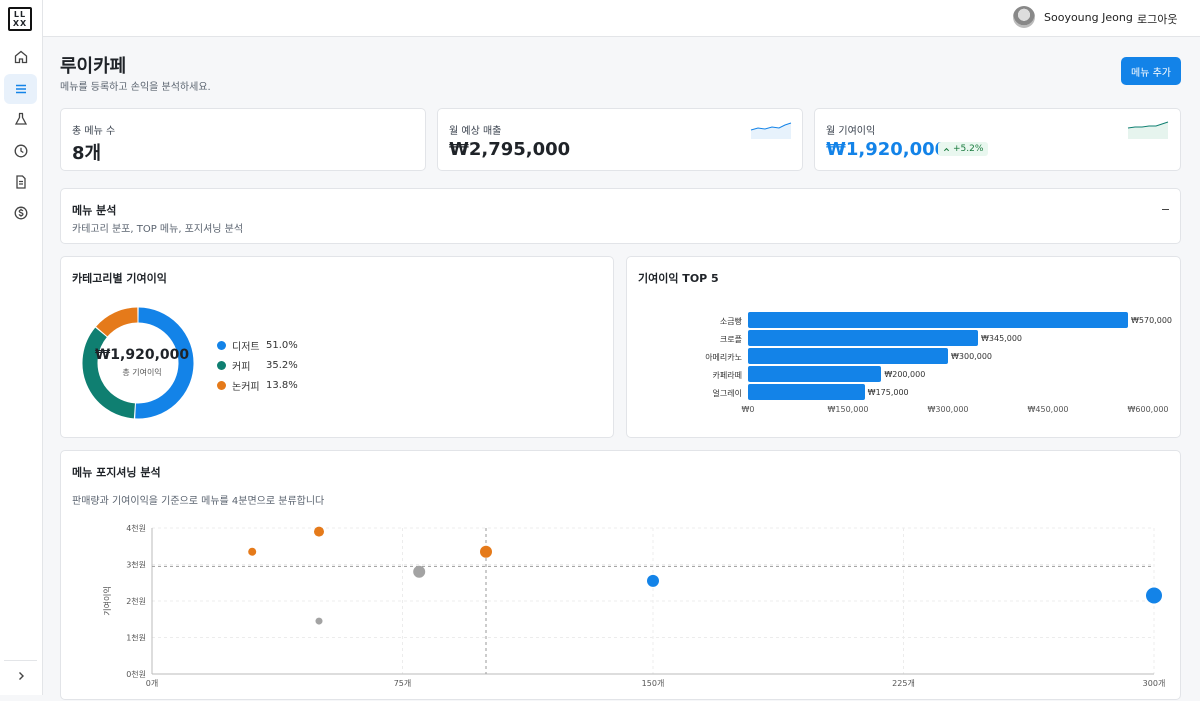 This screenshot has height=701, width=1200. I want to click on legend-item-coffee: 커피 35.2%, so click(257, 365).